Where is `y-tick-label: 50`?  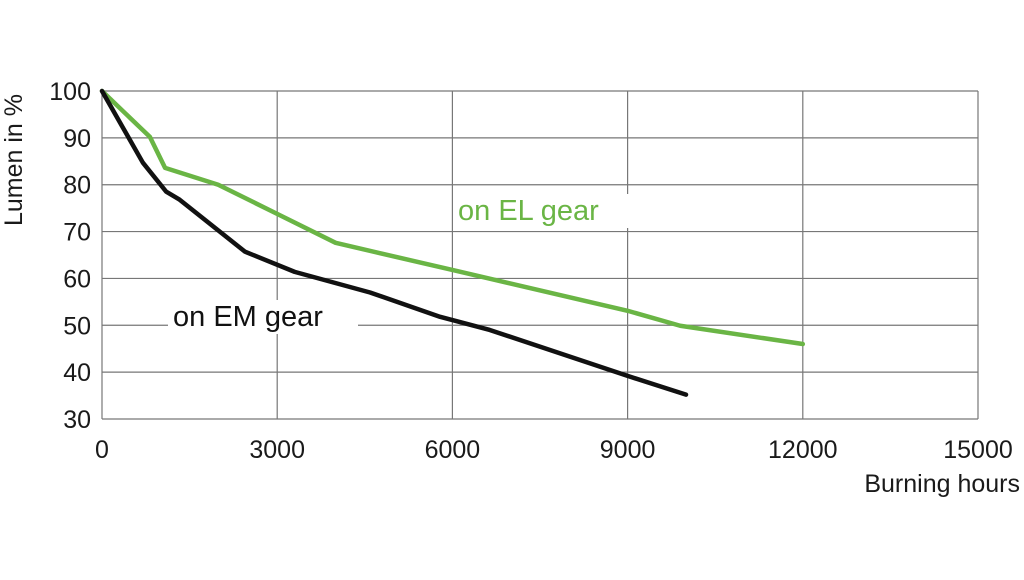
y-tick-label: 50 is located at coordinates (77, 326).